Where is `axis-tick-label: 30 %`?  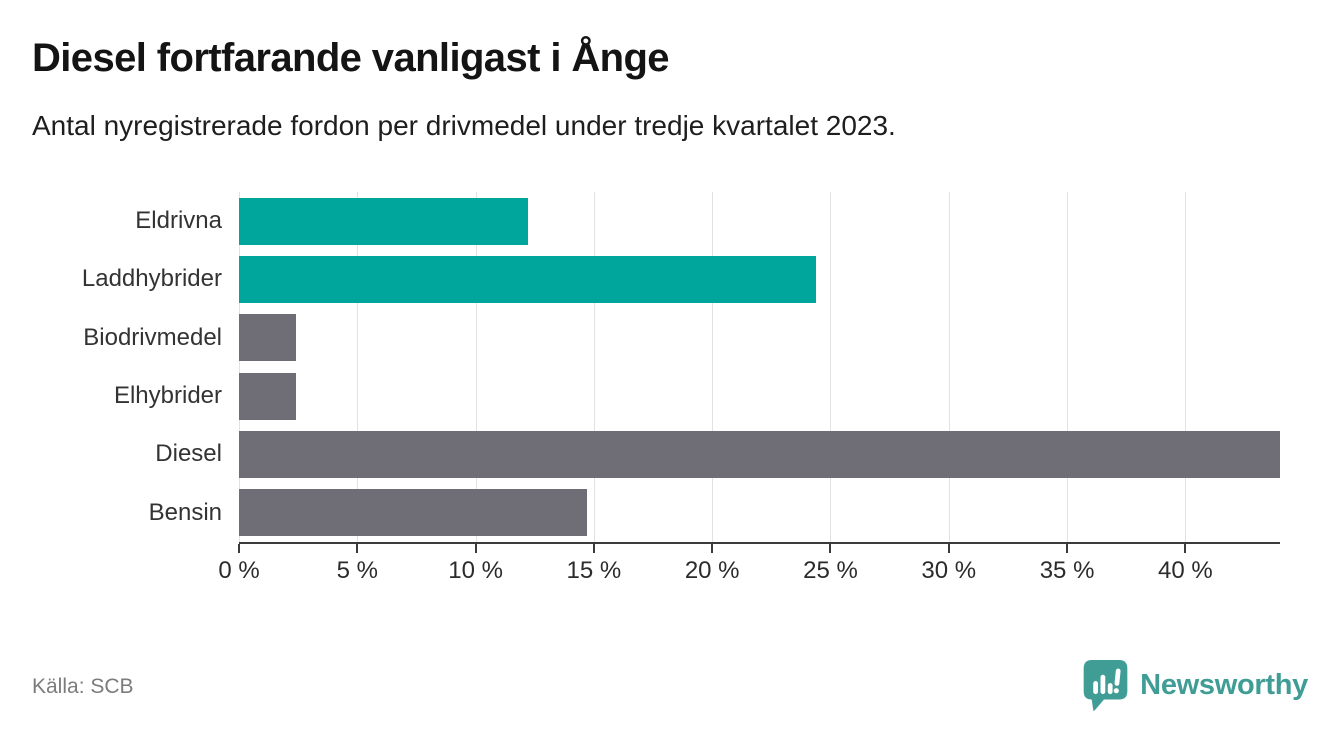 axis-tick-label: 30 % is located at coordinates (949, 570).